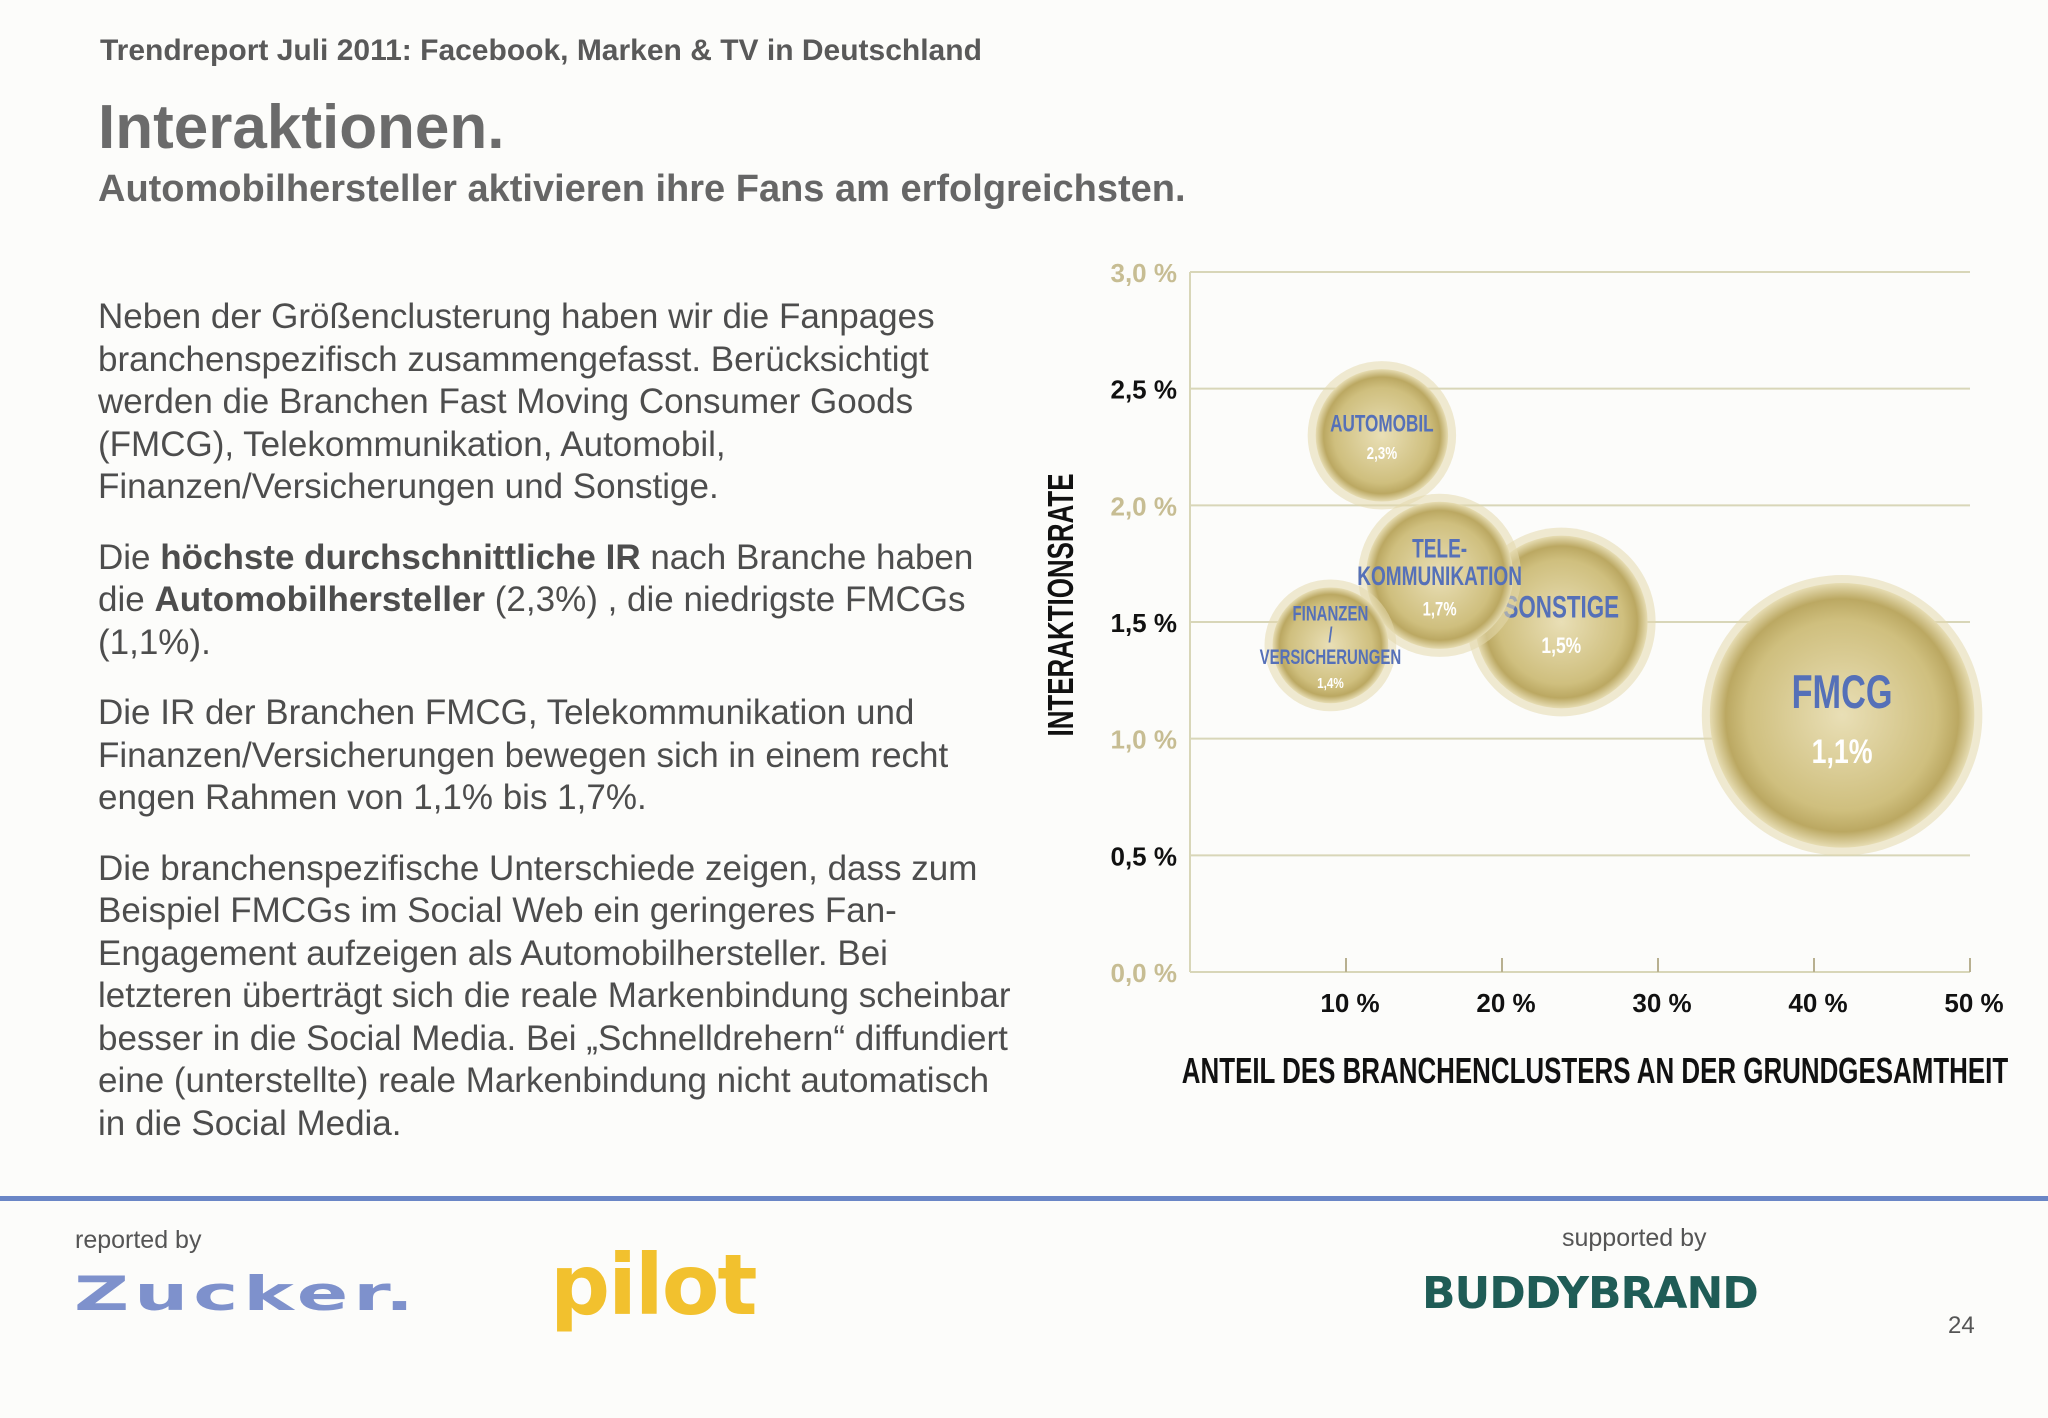  Describe the element at coordinates (1842, 692) in the screenshot. I see `bubble-label: FMCG` at that location.